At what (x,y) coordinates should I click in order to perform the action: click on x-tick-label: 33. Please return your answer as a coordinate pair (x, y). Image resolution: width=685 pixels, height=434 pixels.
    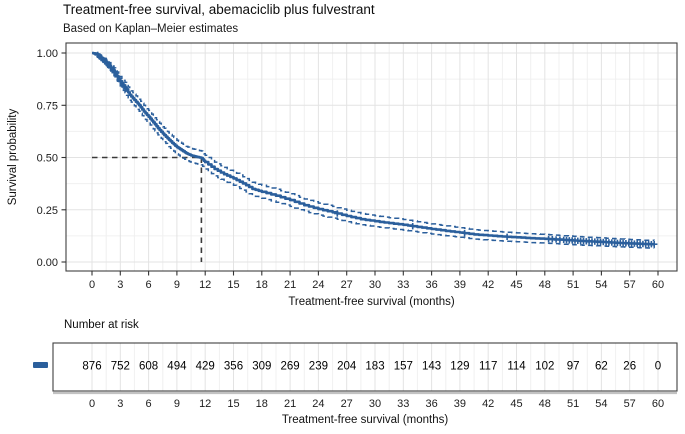
    Looking at the image, I should click on (403, 285).